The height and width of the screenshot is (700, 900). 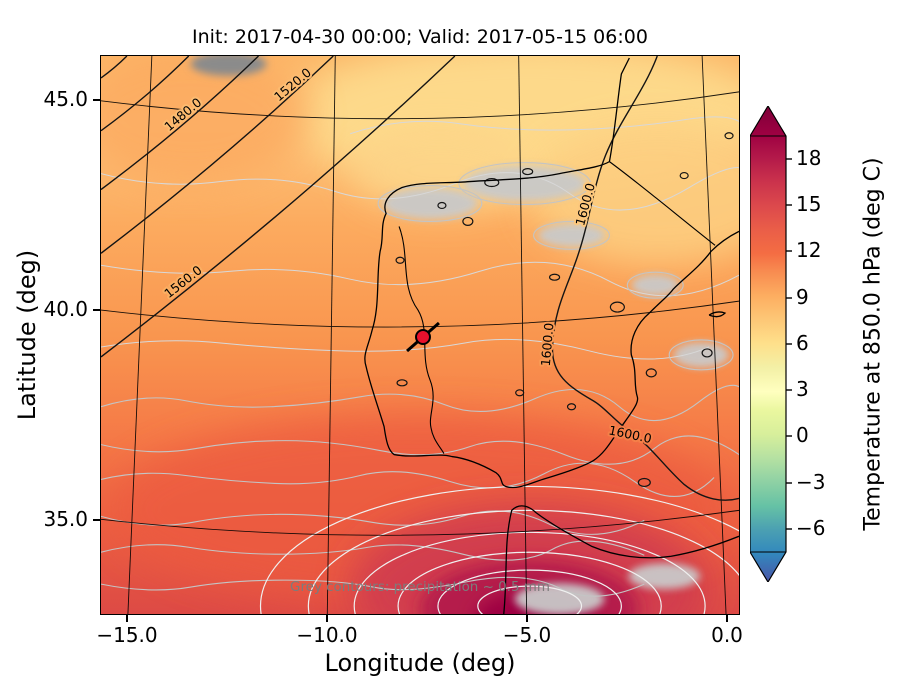 What do you see at coordinates (420, 587) in the screenshot?
I see `precip-annotation: Grey contours: precipitation ~ 0.5 mm` at bounding box center [420, 587].